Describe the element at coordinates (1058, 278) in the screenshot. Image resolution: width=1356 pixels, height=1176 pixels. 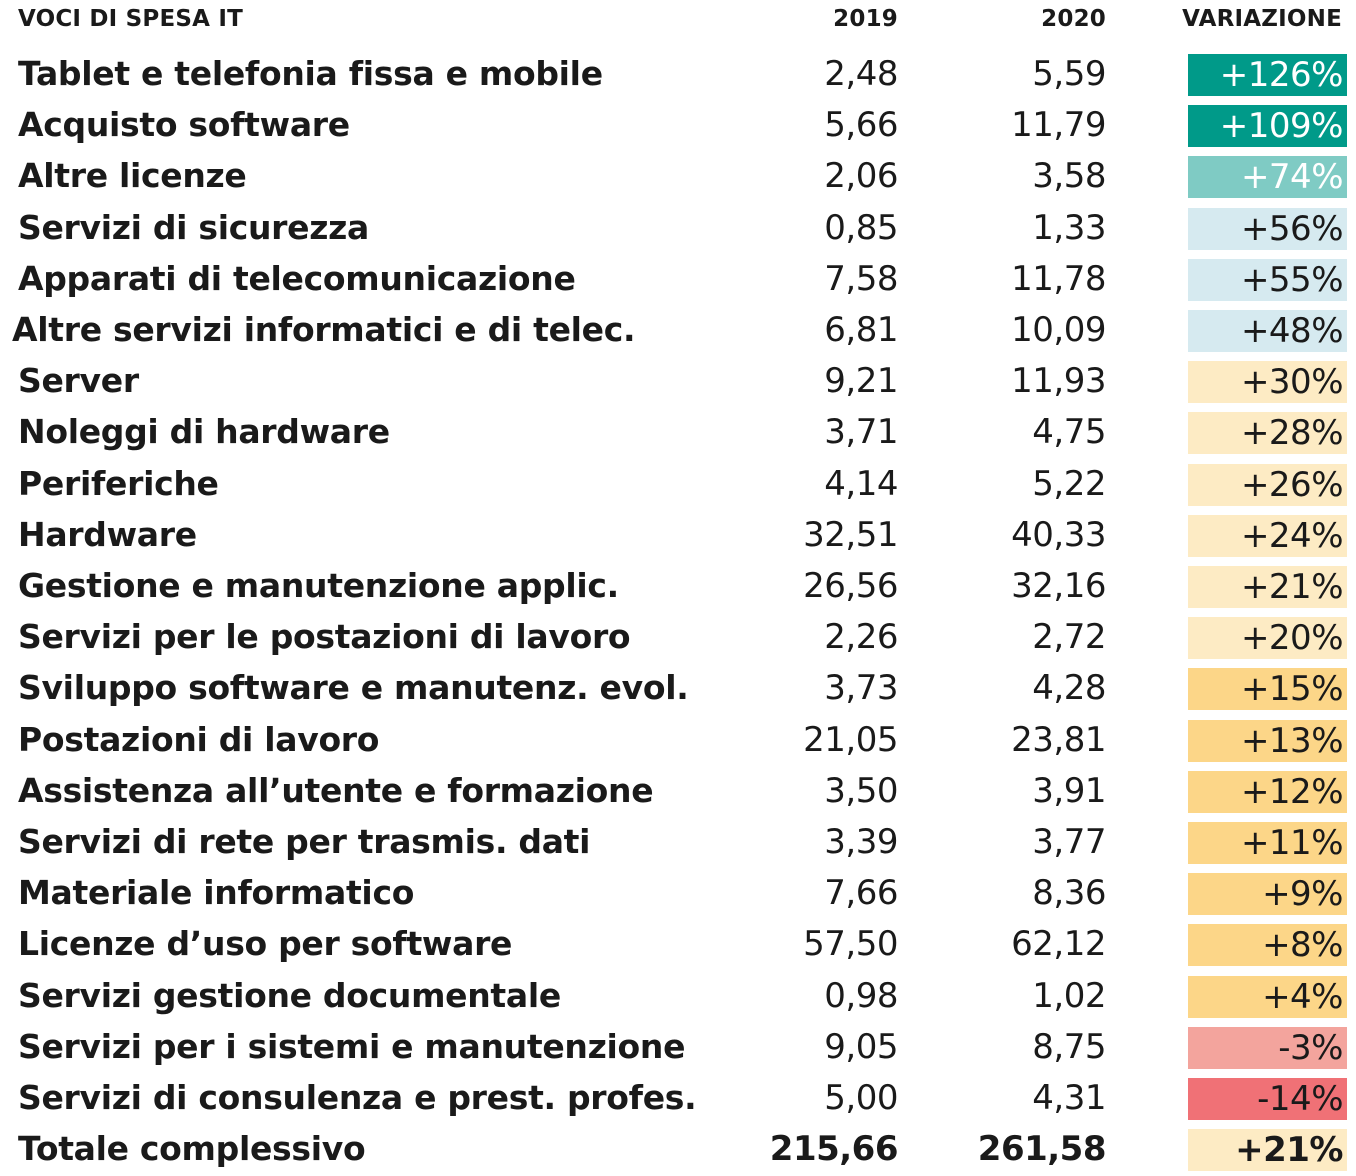
I see `value-2020: 11,78` at that location.